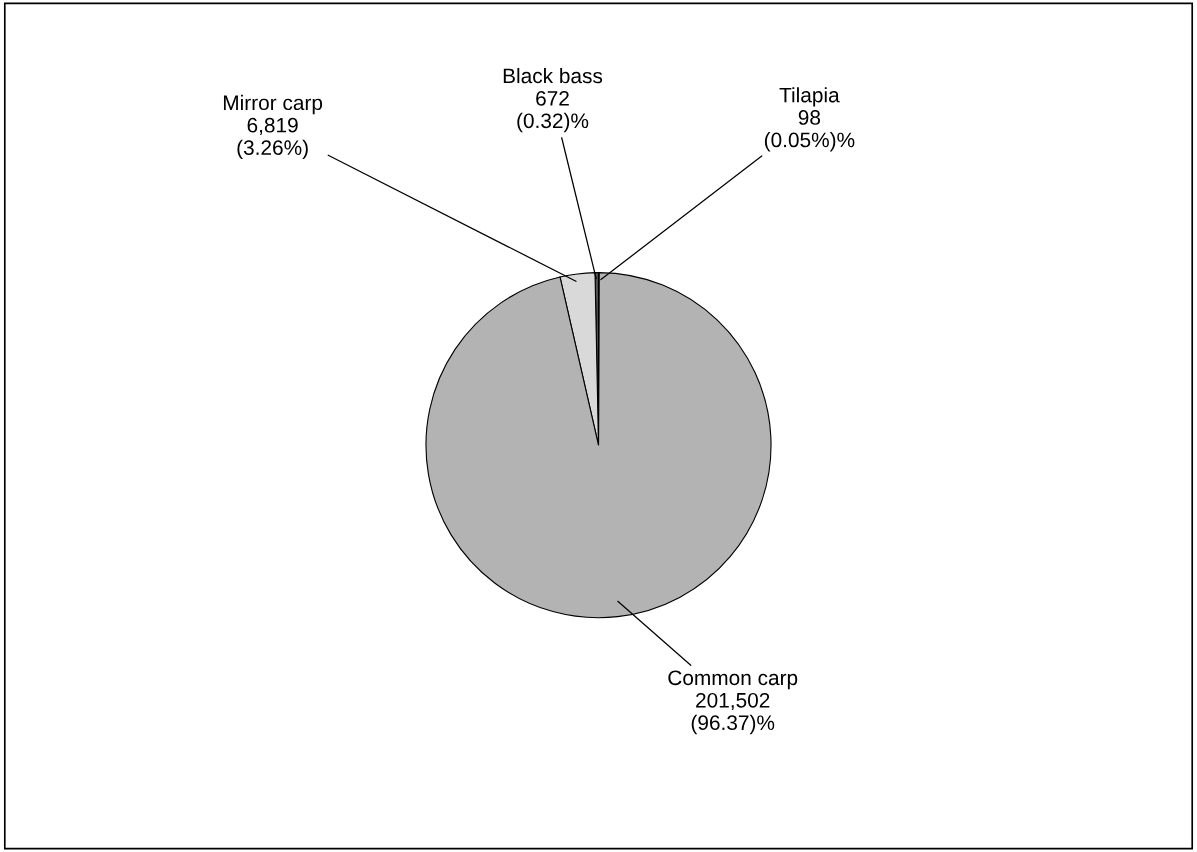  I want to click on data-label: 672 (0.32)%, so click(553, 111).